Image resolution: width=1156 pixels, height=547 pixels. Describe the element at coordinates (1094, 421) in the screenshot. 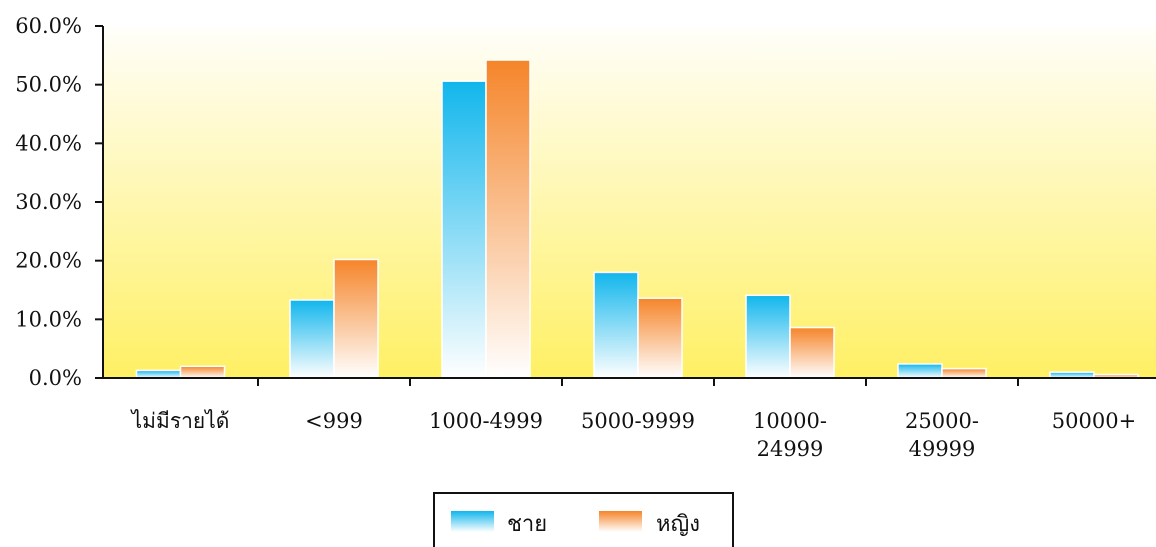

I see `x-category-label-6: 50000+` at that location.